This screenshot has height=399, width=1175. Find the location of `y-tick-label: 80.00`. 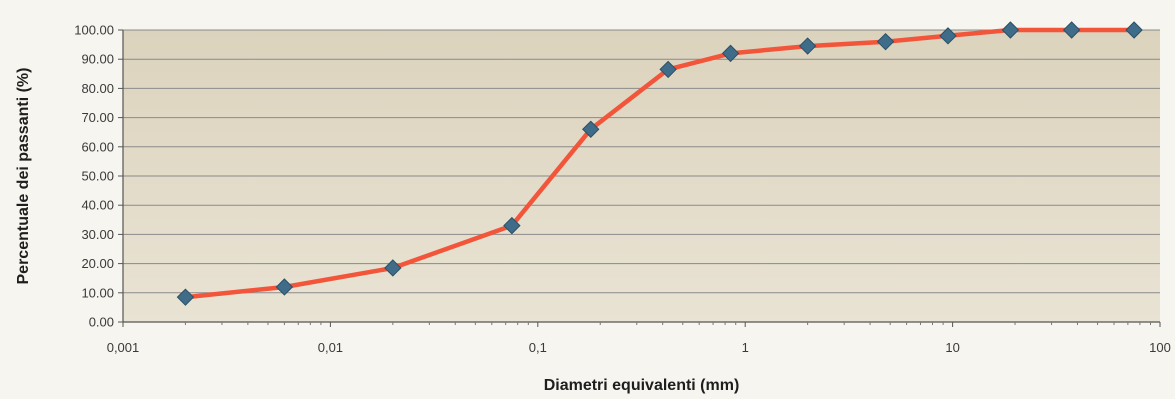

y-tick-label: 80.00 is located at coordinates (97, 88).